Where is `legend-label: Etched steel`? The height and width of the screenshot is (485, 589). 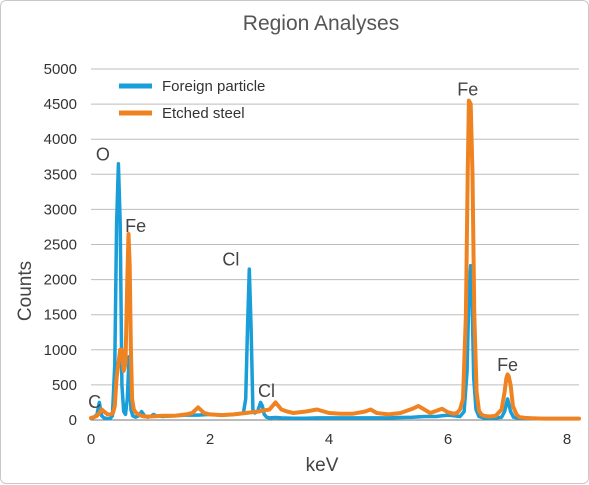 legend-label: Etched steel is located at coordinates (203, 113).